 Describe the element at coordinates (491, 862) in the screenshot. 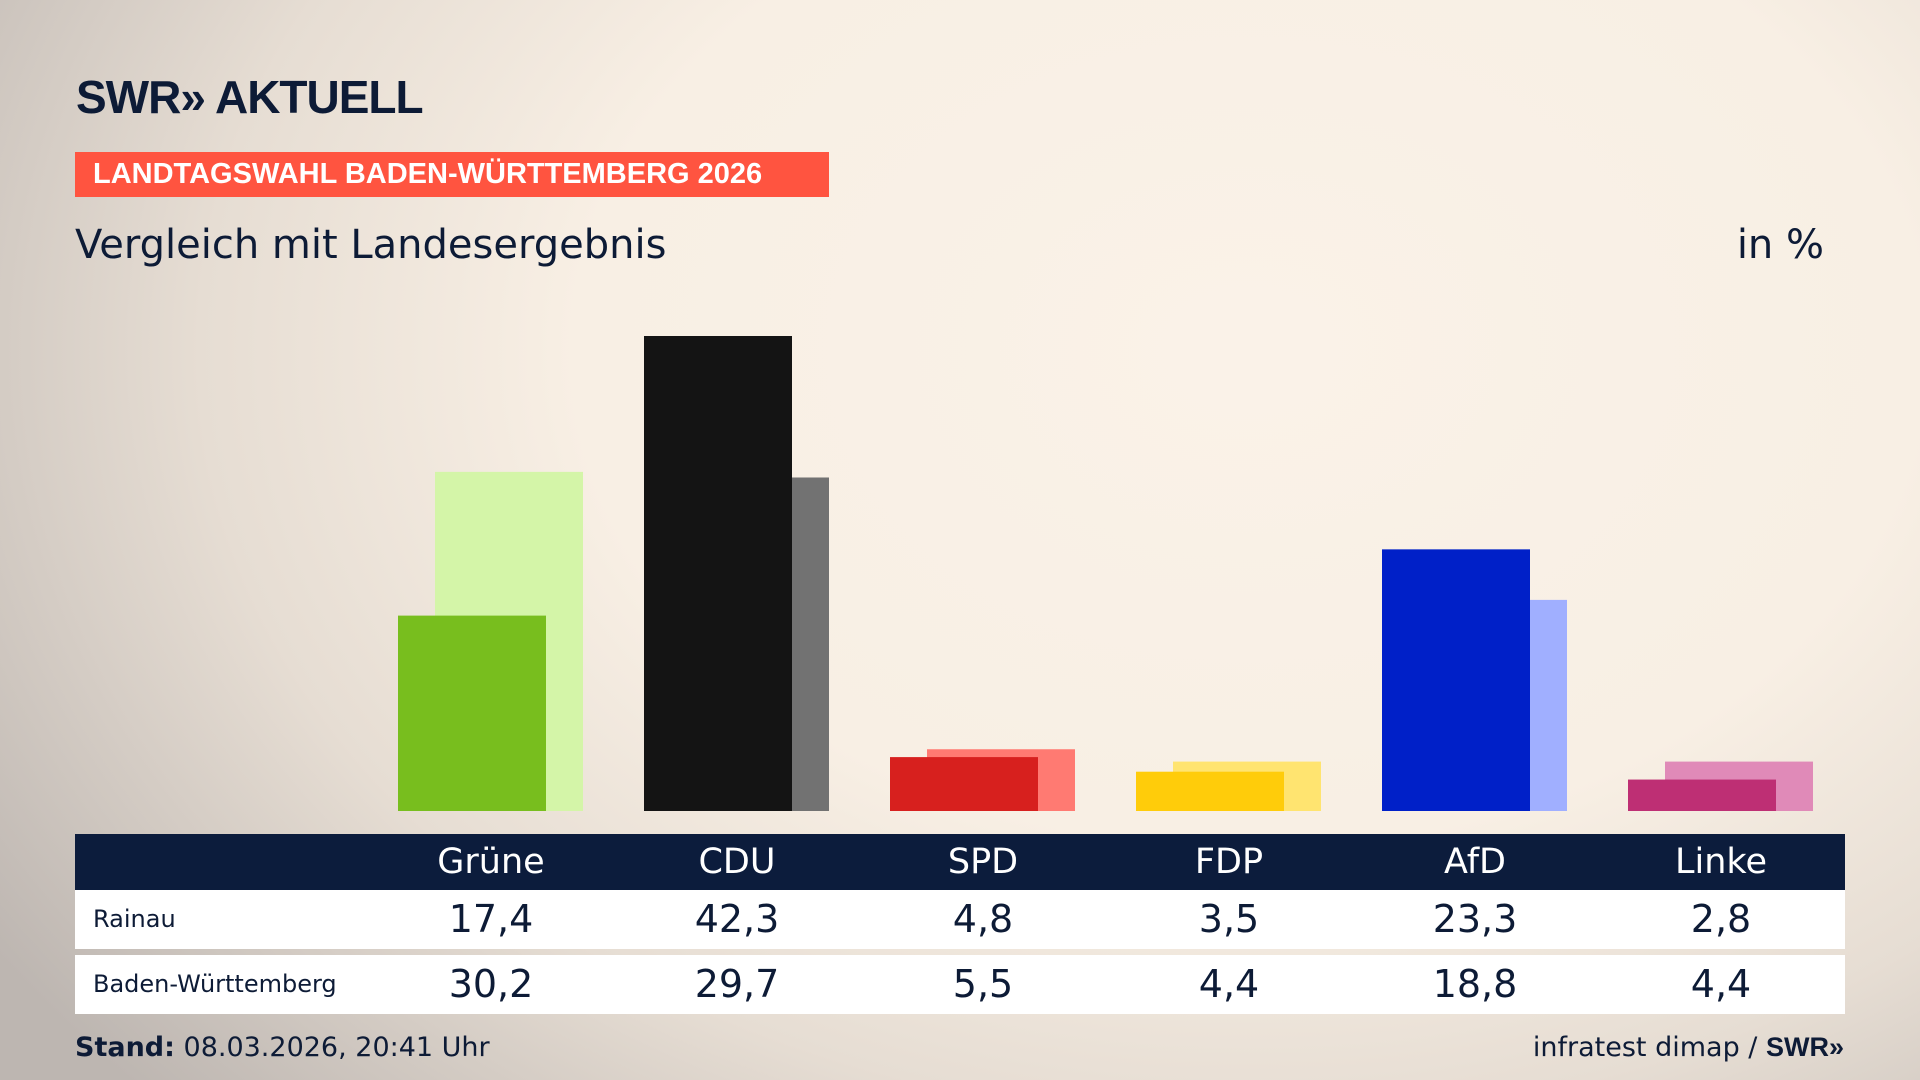

I see `column-header: Grüne` at that location.